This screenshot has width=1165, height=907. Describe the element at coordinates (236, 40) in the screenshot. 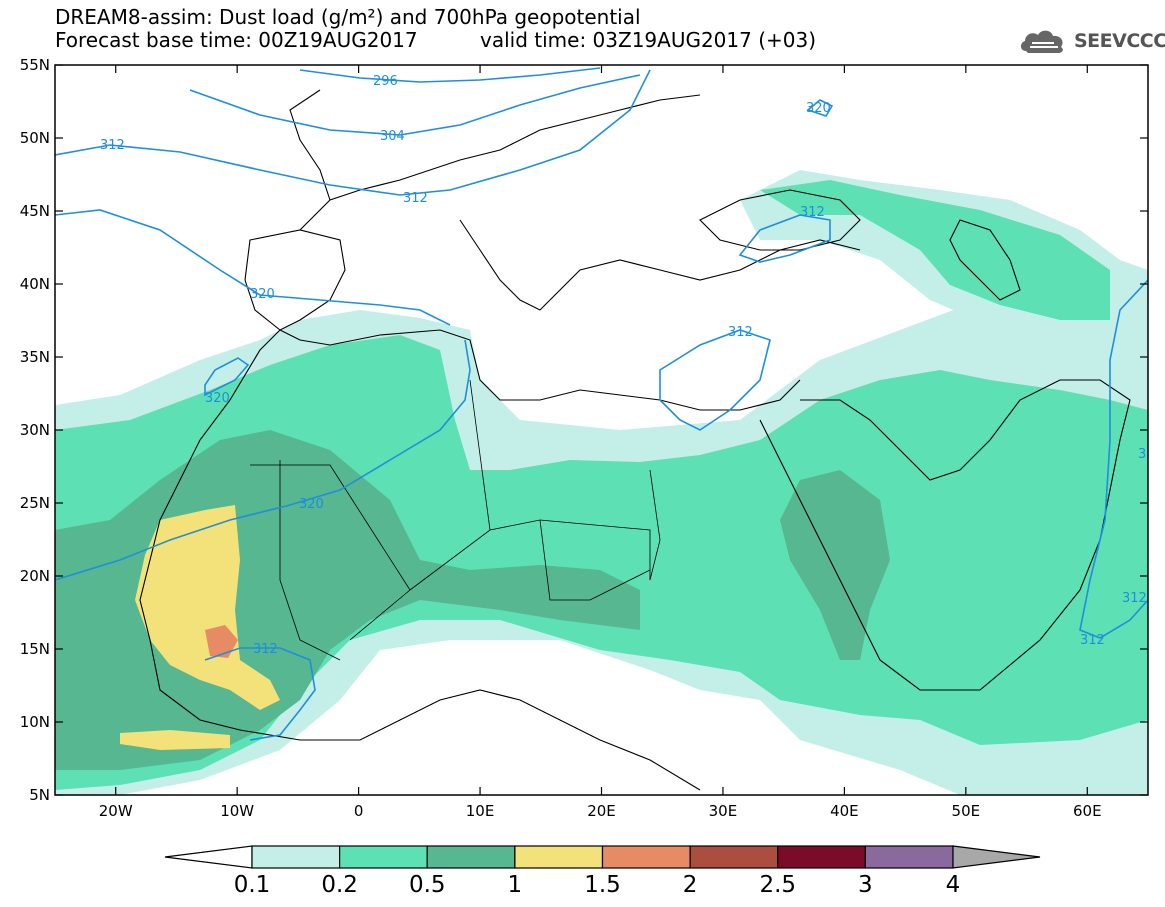

I see `forecast-base-time: Forecast base time: 00Z19AUG2017` at that location.